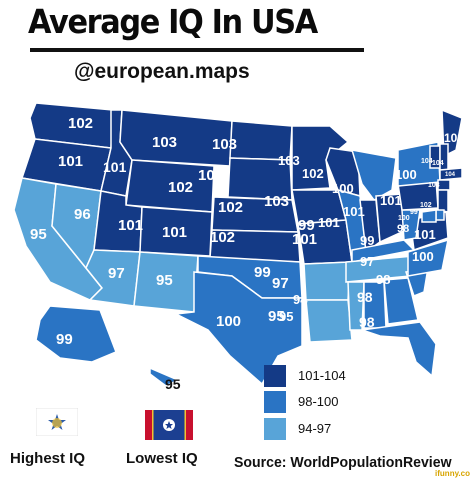  Describe the element at coordinates (130, 225) in the screenshot. I see `state-label-ut: 101` at that location.